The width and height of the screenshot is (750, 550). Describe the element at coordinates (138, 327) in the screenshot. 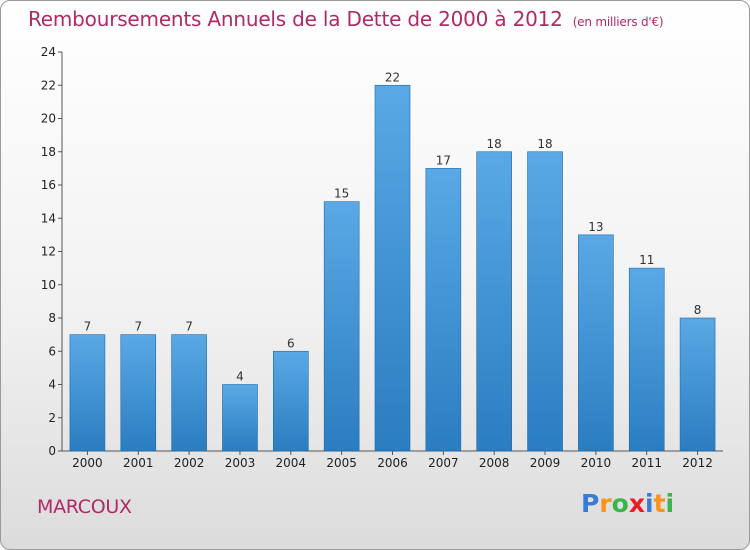

I see `data-label-2001: 7` at that location.